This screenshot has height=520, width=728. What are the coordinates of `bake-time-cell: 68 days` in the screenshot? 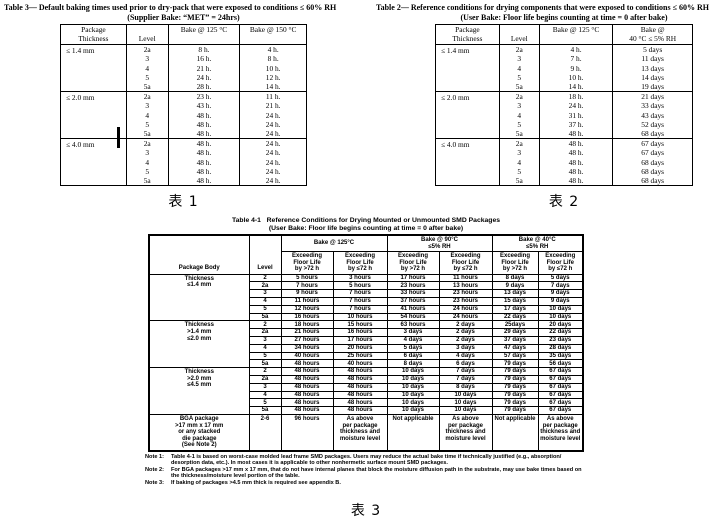 It's located at (652, 162).